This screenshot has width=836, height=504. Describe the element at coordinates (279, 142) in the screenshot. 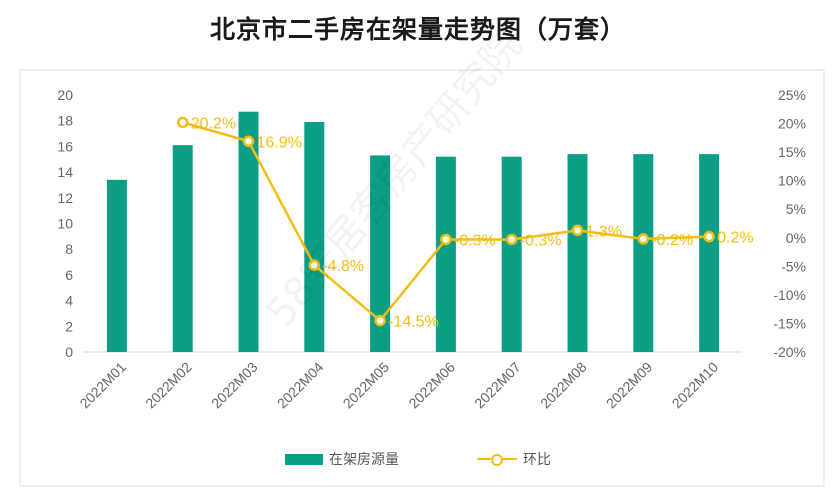

I see `data-label: 16.9%` at that location.